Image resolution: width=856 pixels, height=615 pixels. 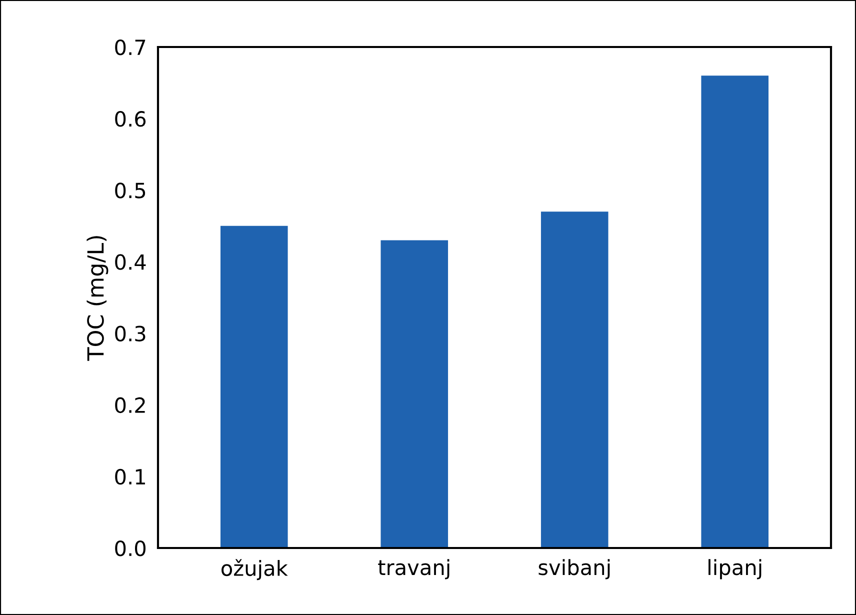 I want to click on y-tick-label: 0.5, so click(x=130, y=190).